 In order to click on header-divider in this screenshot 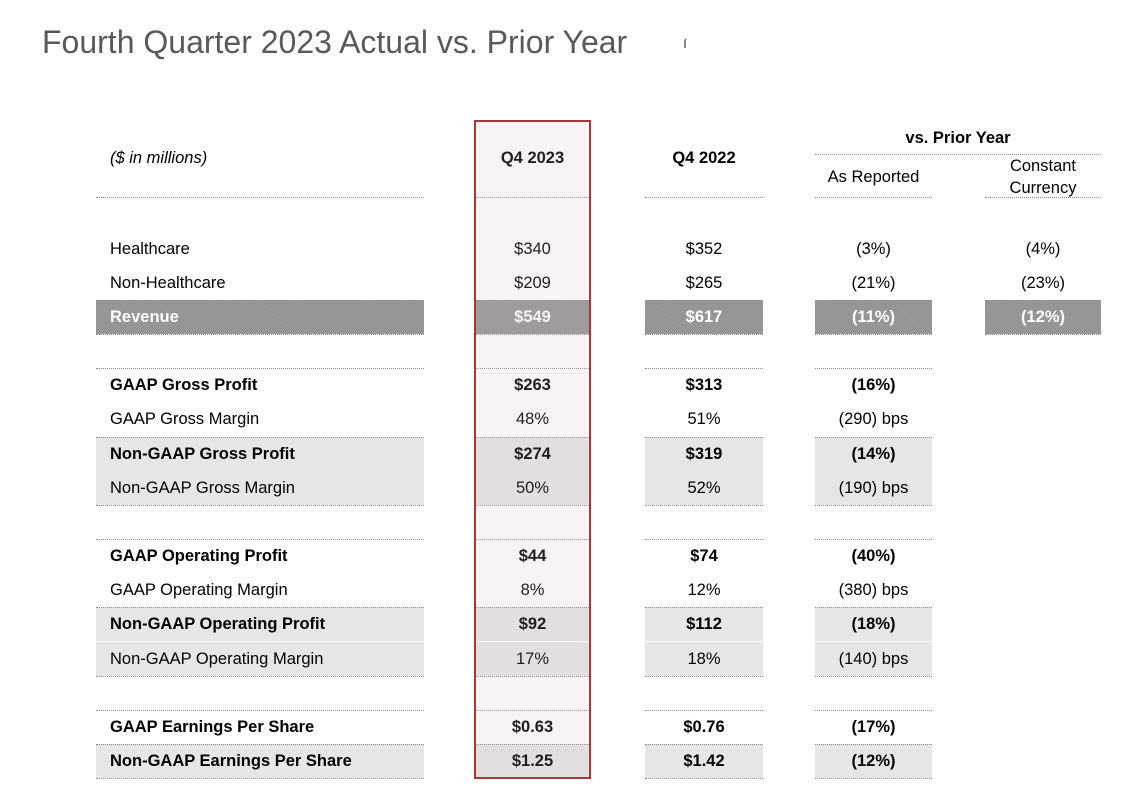, I will do `click(958, 154)`.